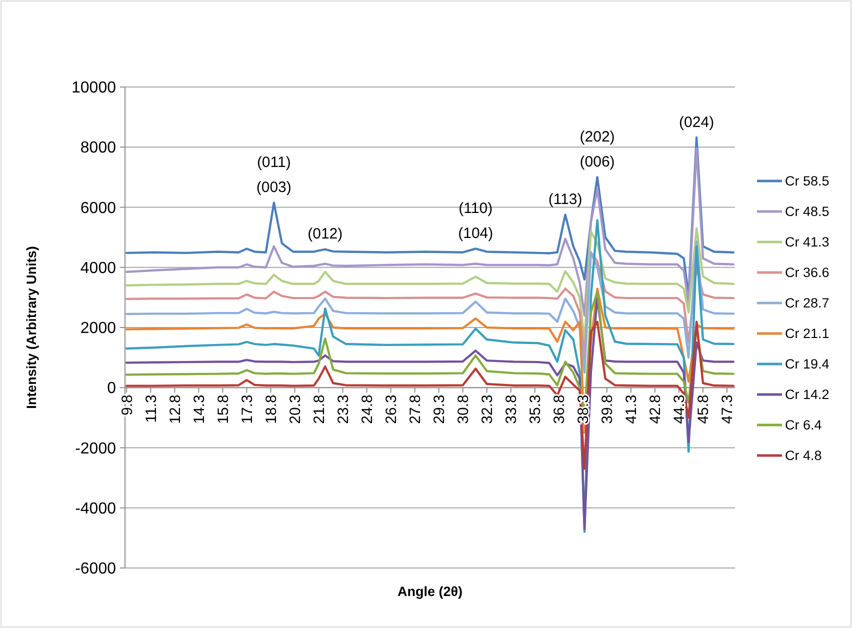 This screenshot has height=628, width=852. Describe the element at coordinates (319, 409) in the screenshot. I see `x-tick-label: 21.8` at that location.